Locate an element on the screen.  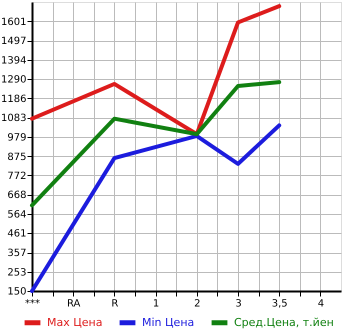
y-tick-label: 1186 is located at coordinates (13, 99).